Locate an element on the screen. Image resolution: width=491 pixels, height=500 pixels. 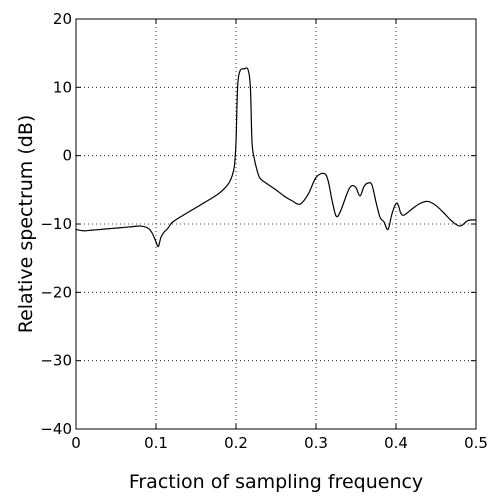
y-tick-label: −20 is located at coordinates (56, 292).